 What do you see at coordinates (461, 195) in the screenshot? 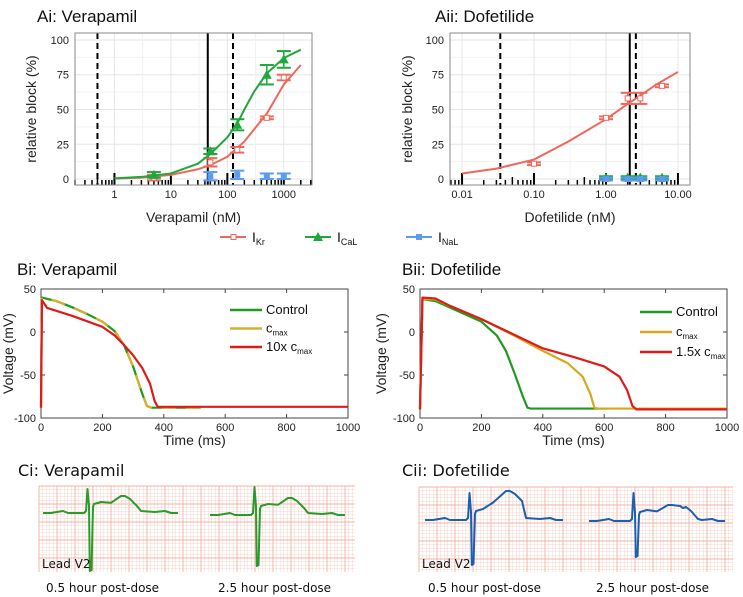
I see `x-tick-label: 0.01` at bounding box center [461, 195].